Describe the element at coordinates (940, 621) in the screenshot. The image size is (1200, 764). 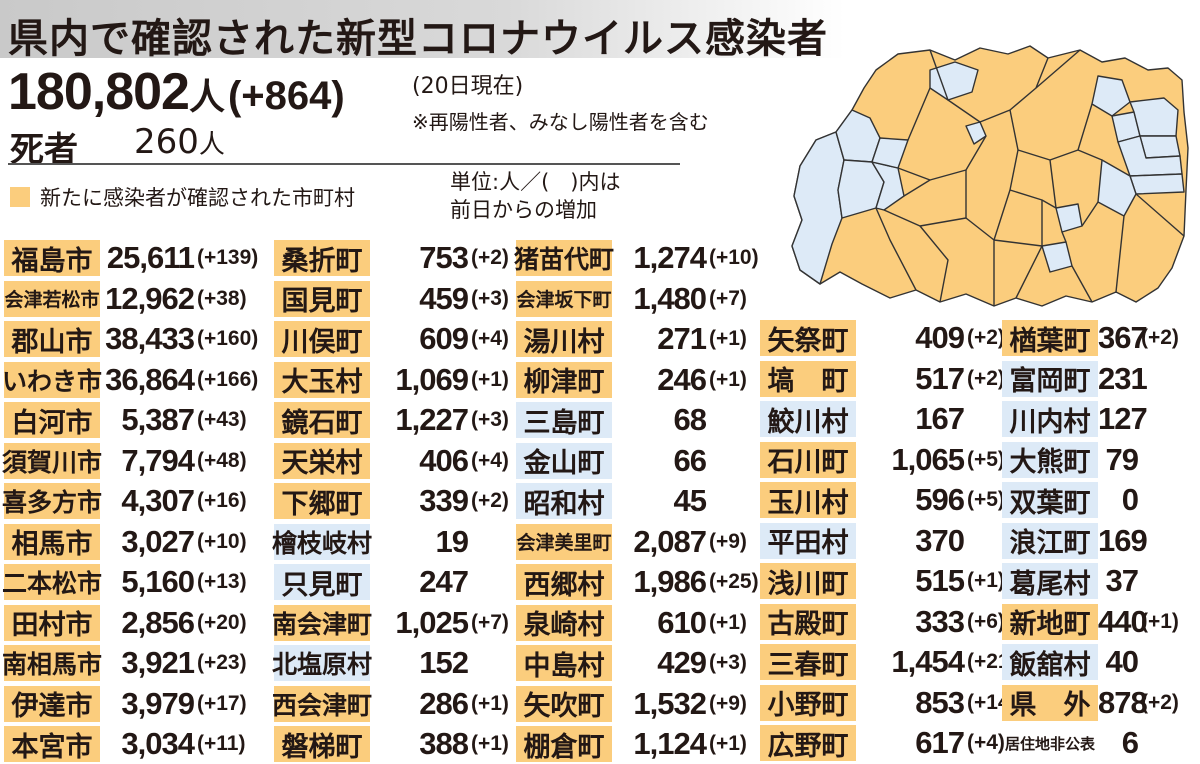
I see `case-count: 333` at that location.